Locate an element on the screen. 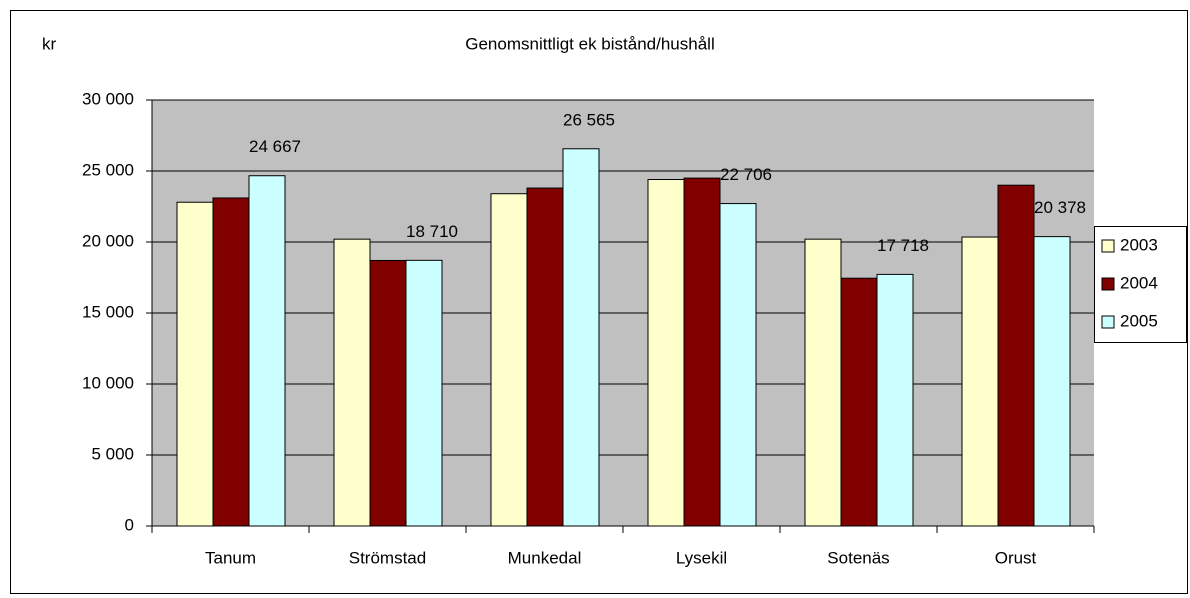  y-tick-label: 5 000 is located at coordinates (112, 453).